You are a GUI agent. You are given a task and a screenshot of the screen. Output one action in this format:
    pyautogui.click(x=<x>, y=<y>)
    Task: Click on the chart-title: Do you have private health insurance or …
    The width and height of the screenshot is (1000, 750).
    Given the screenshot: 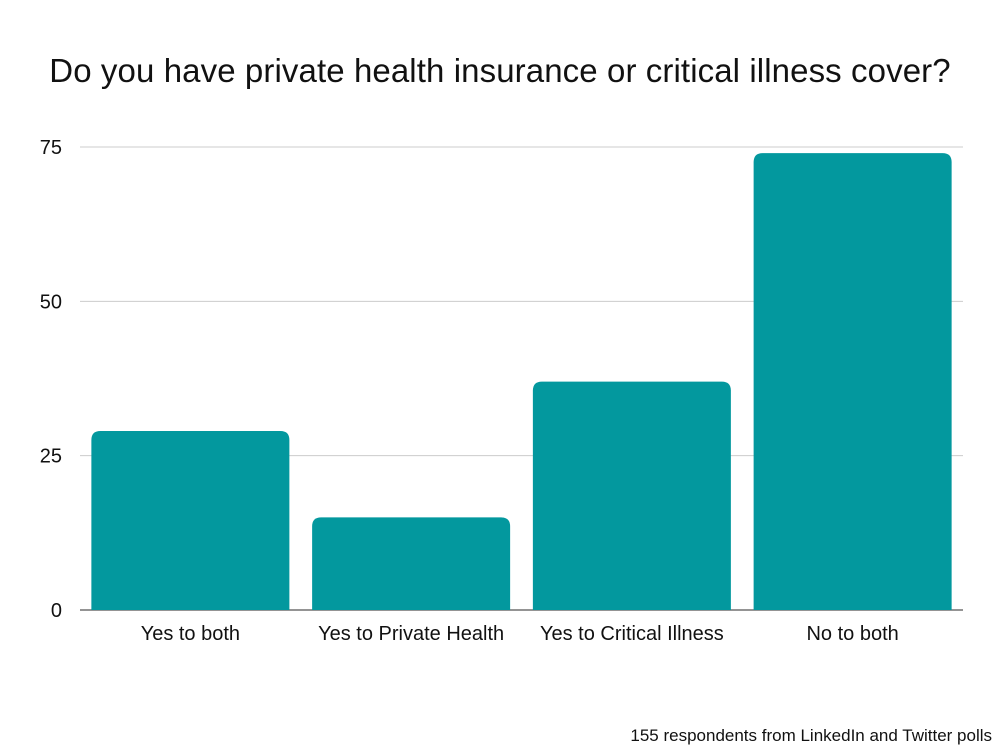 What is the action you would take?
    pyautogui.click(x=500, y=70)
    